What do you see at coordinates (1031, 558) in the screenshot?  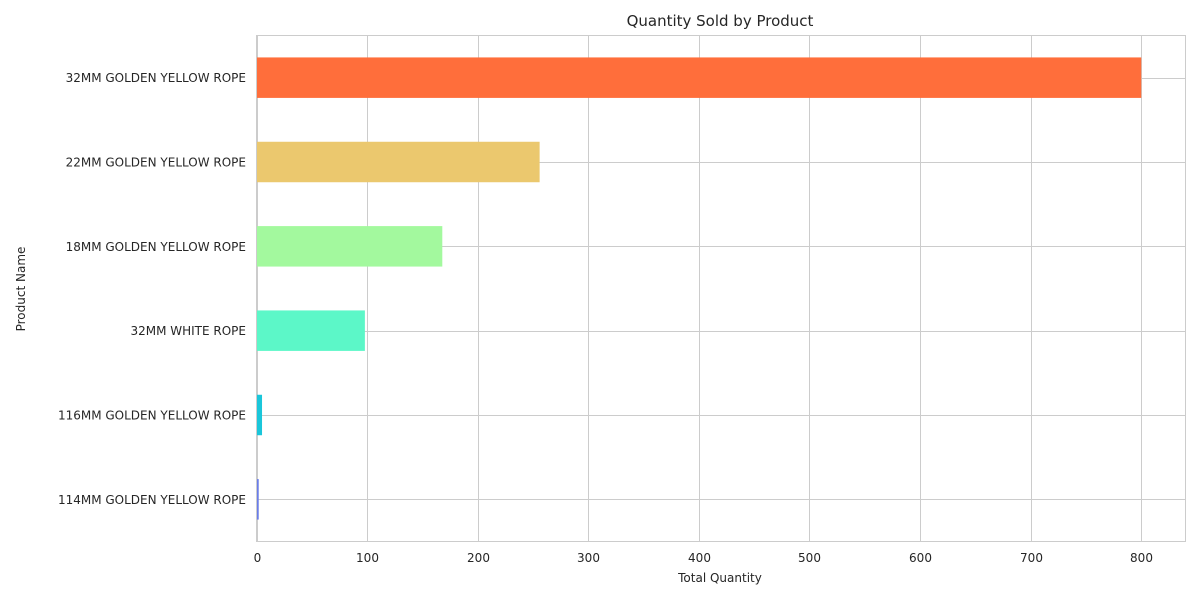 I see `x-tick-label: 700` at bounding box center [1031, 558].